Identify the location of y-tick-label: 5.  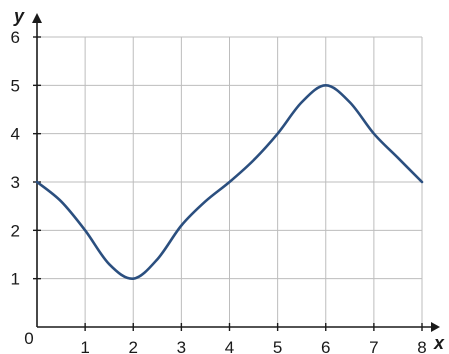
(15, 85).